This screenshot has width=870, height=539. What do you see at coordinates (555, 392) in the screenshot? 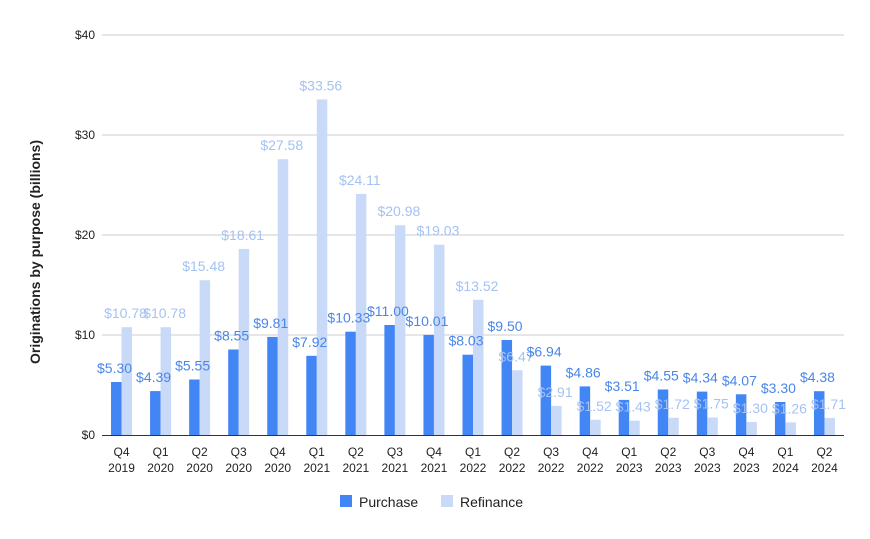
I see `refinance-data-label: $2.91` at bounding box center [555, 392].